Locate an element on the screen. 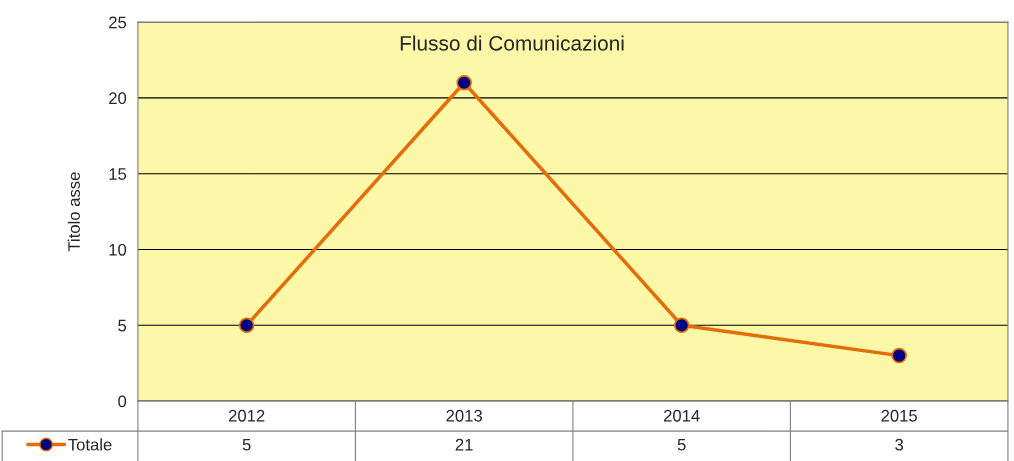 The image size is (1014, 461). legend-label: Totale is located at coordinates (90, 444).